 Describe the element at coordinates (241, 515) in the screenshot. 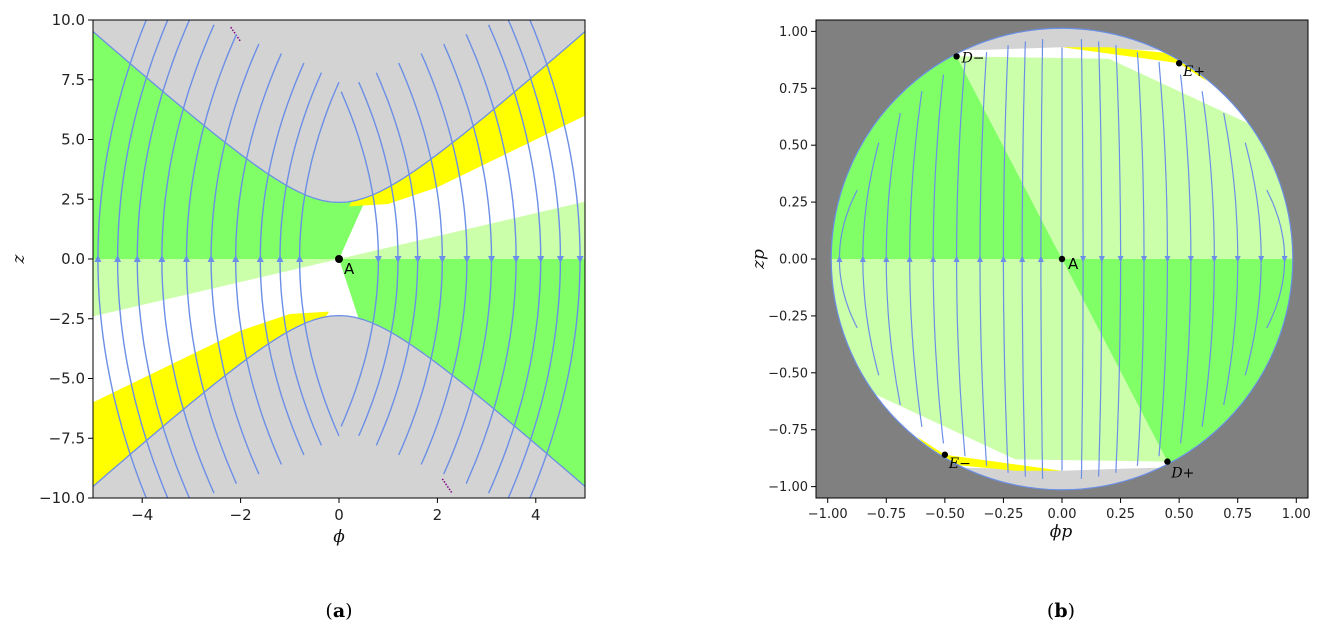

I see `panel-a-xtick-label: −2` at that location.